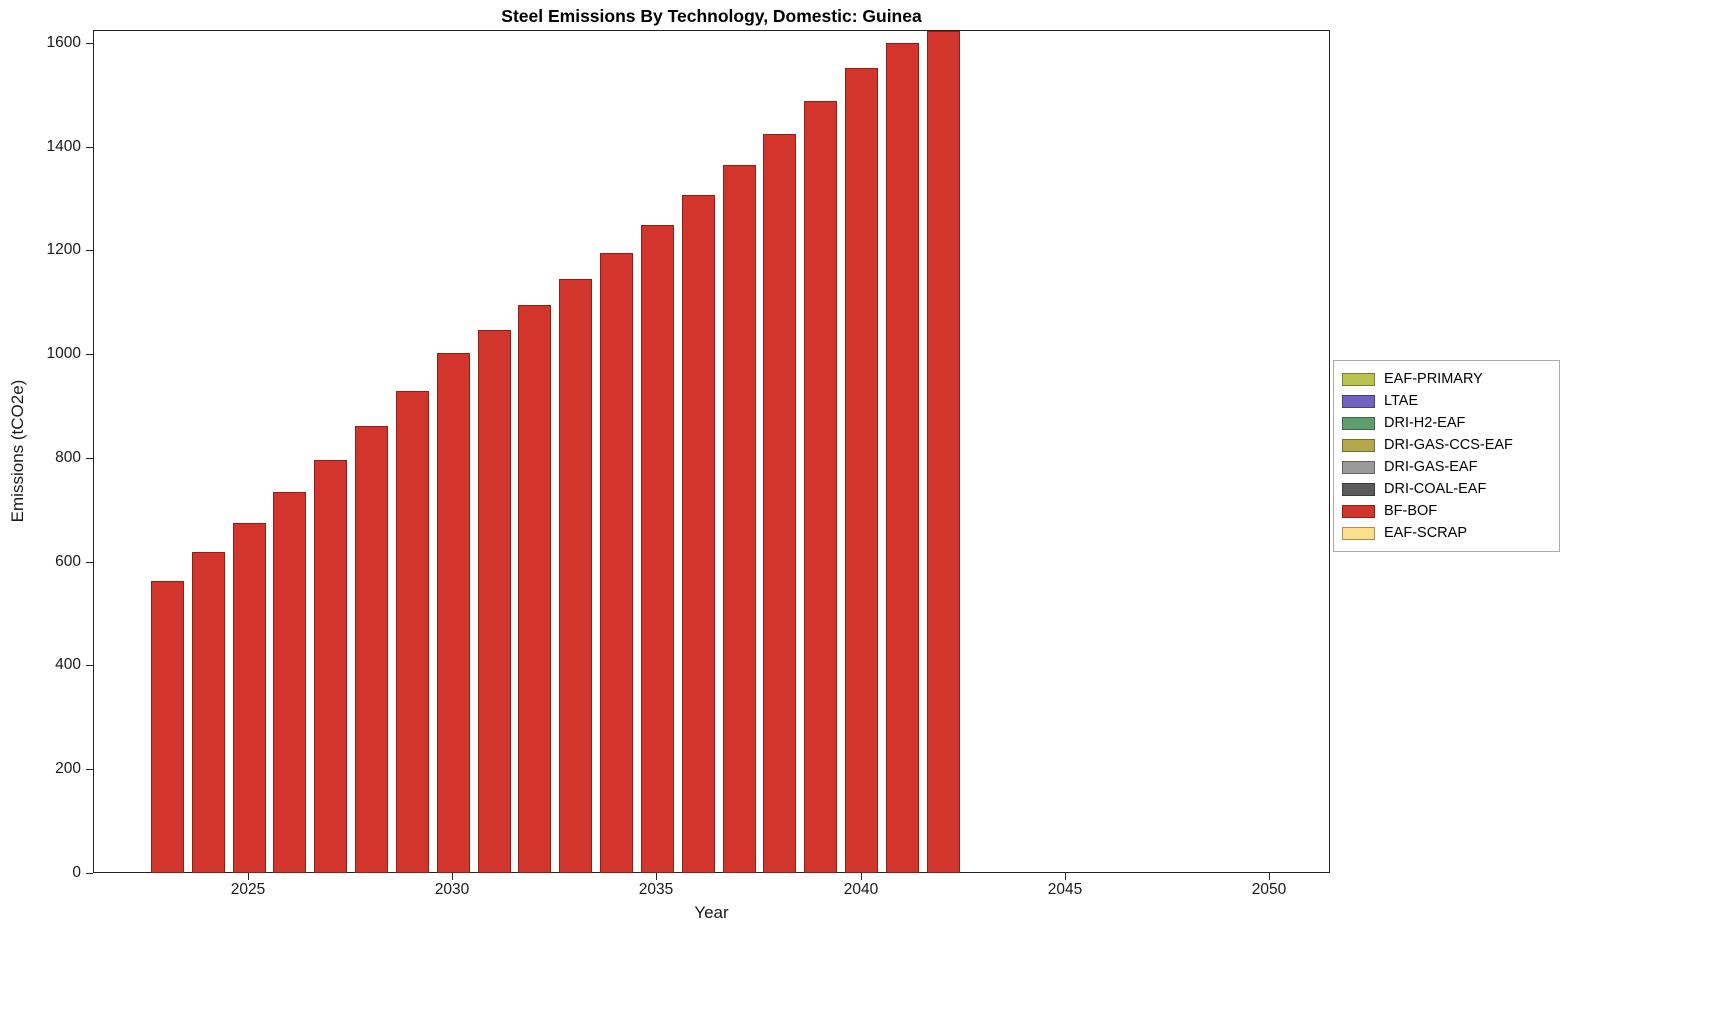 The image size is (1714, 1021). I want to click on y-axis-label: Emissions (tCO2e), so click(17, 451).